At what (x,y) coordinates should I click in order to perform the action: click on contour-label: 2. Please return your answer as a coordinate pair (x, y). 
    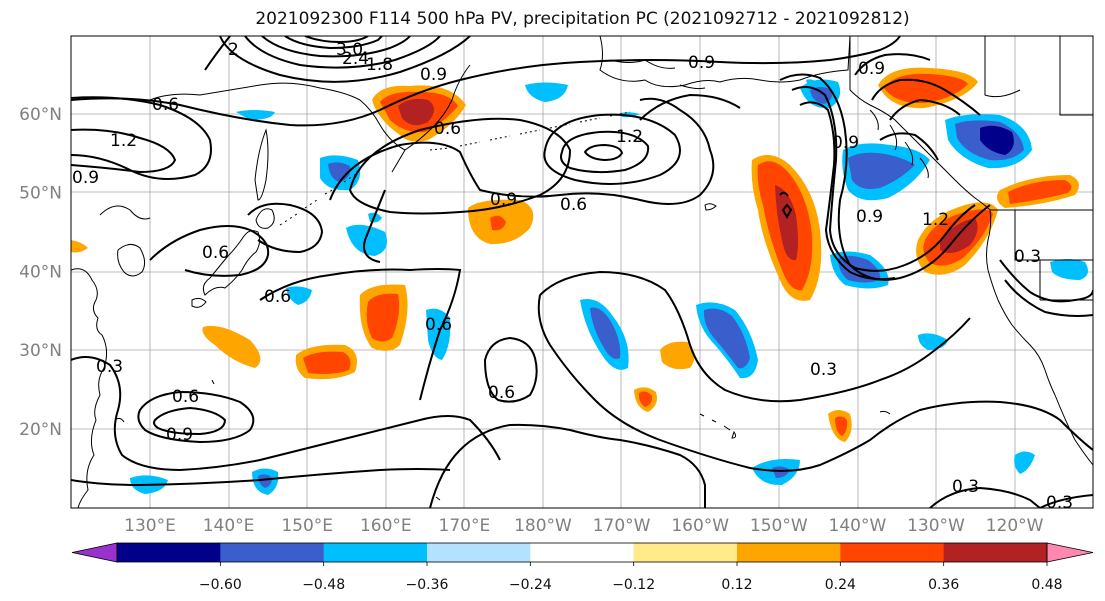
    Looking at the image, I should click on (233, 50).